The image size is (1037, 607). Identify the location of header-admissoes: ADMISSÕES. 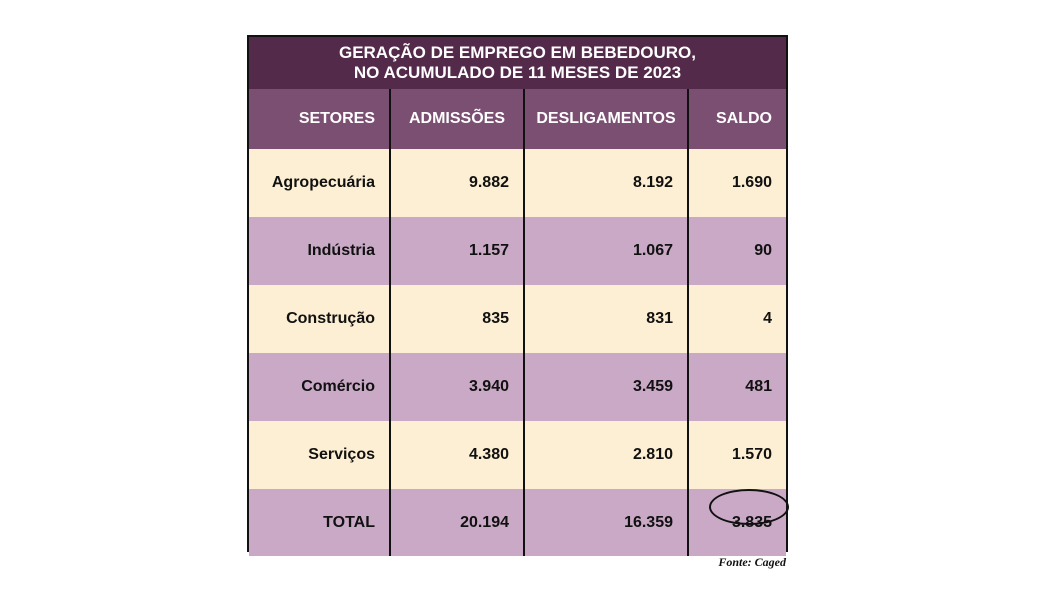
(458, 119).